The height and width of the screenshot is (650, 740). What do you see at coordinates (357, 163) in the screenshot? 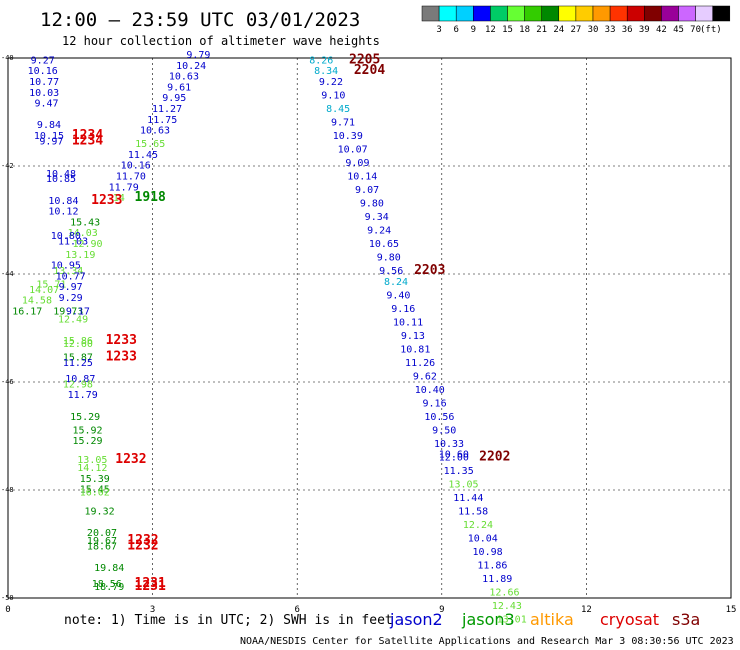
I see `wave-height-label: 9.09` at bounding box center [357, 163].